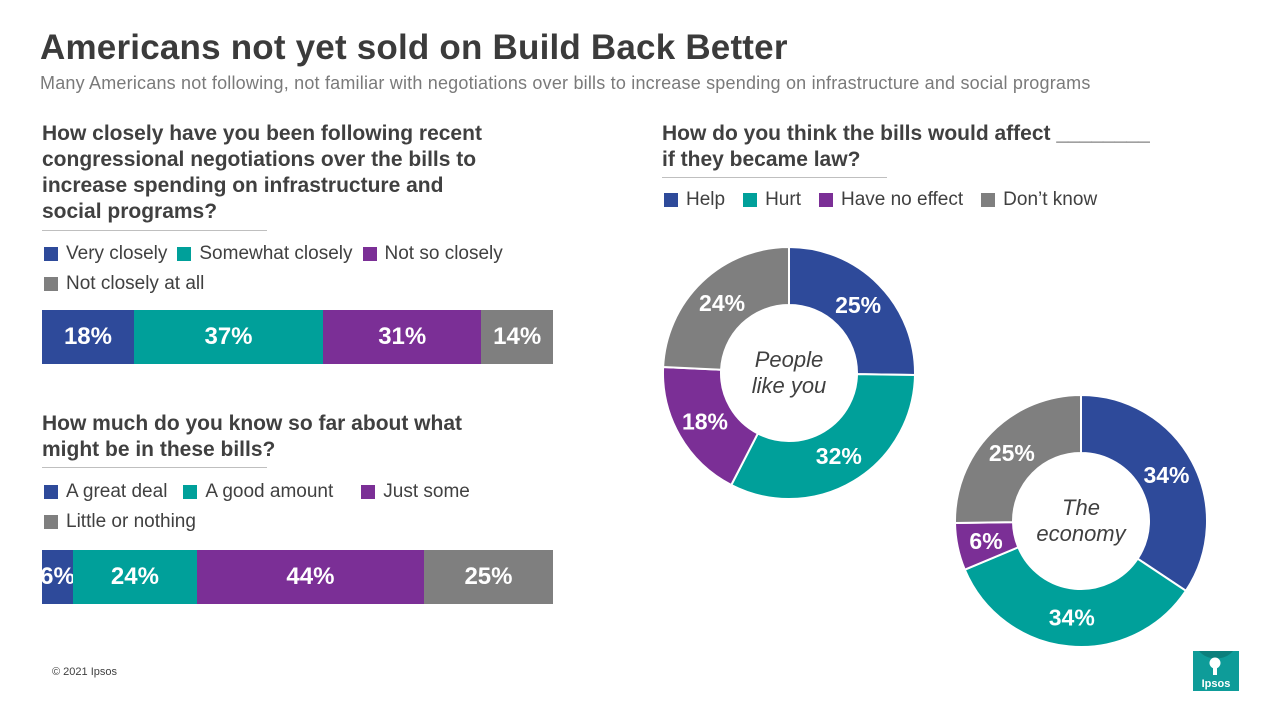  Describe the element at coordinates (722, 303) in the screenshot. I see `donut-slice-label: 24%` at that location.